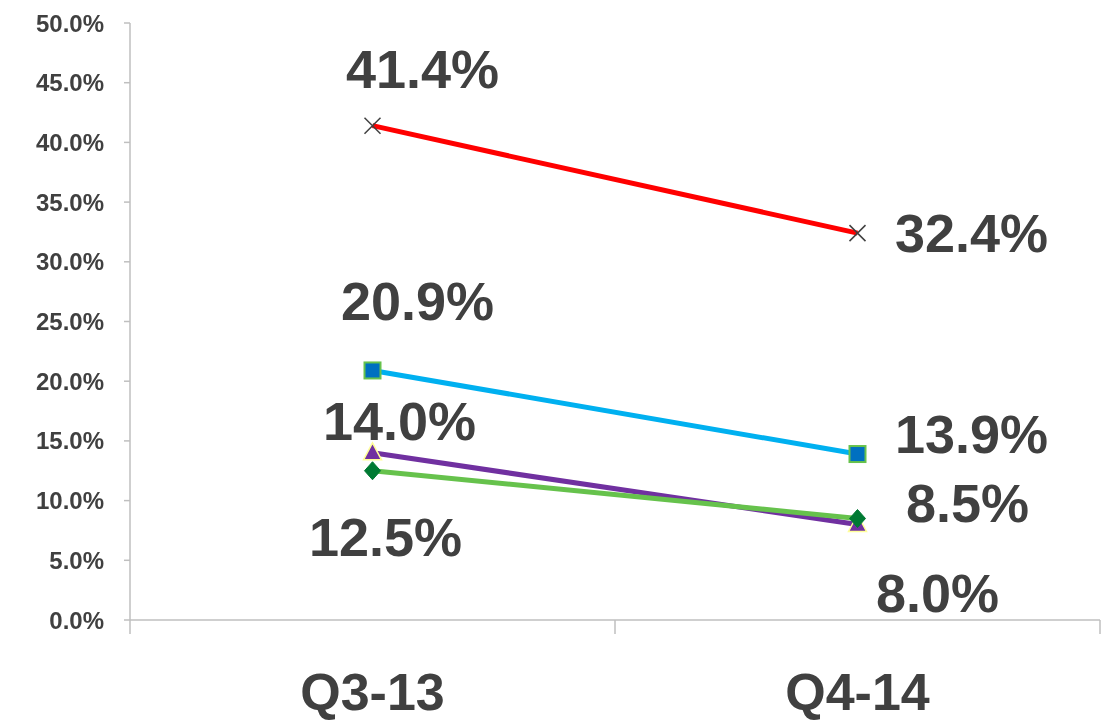 Image resolution: width=1105 pixels, height=721 pixels. I want to click on y-tick-label: 30.0%, so click(69, 262).